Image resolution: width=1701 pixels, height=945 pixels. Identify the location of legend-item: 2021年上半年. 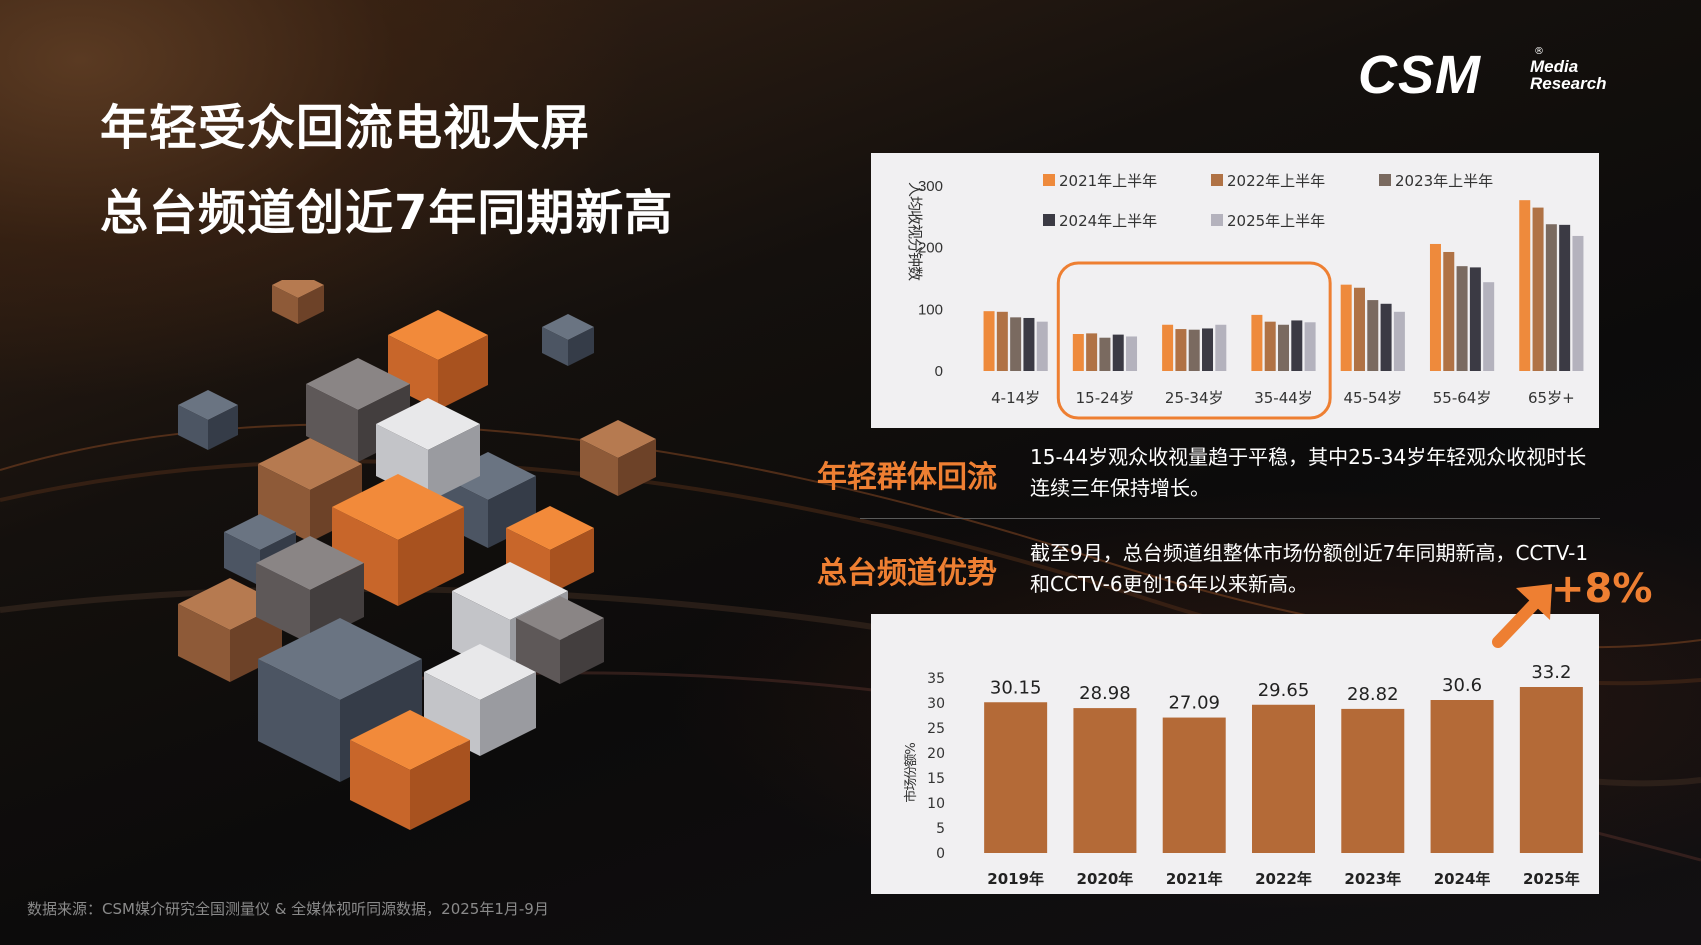
(1100, 181).